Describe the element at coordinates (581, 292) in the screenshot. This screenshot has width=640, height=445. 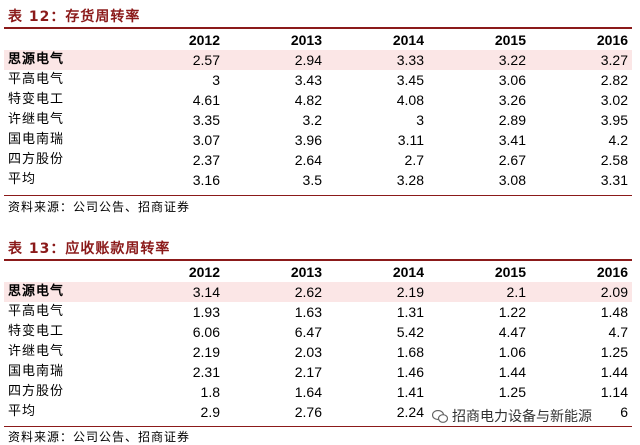
I see `value-cell: 2.09` at that location.